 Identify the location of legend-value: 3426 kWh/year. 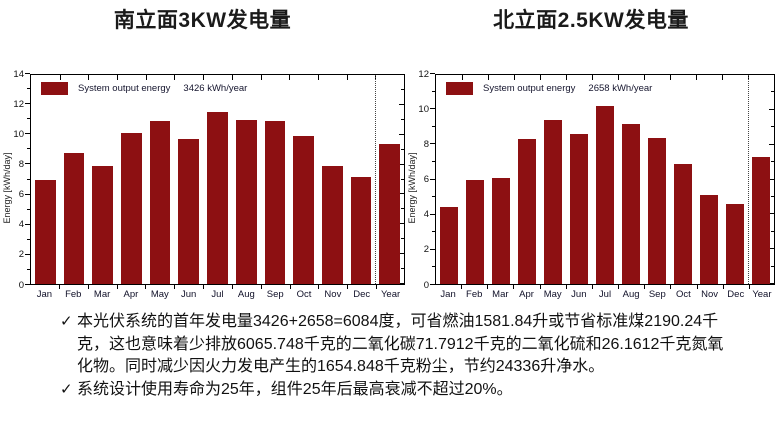
(215, 88).